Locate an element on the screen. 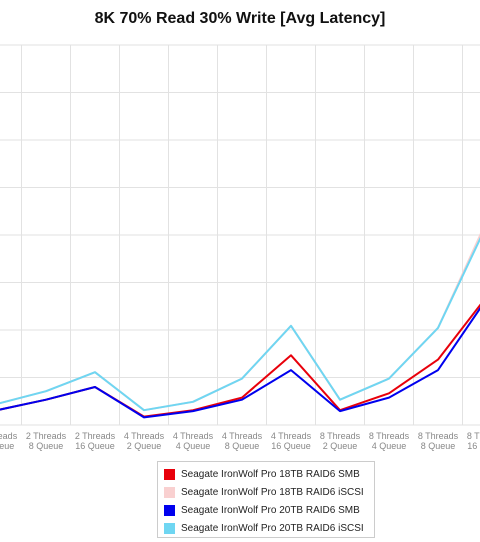  legend-label: Seagate IronWolf Pro 20TB RAID6 iSCSI is located at coordinates (272, 528).